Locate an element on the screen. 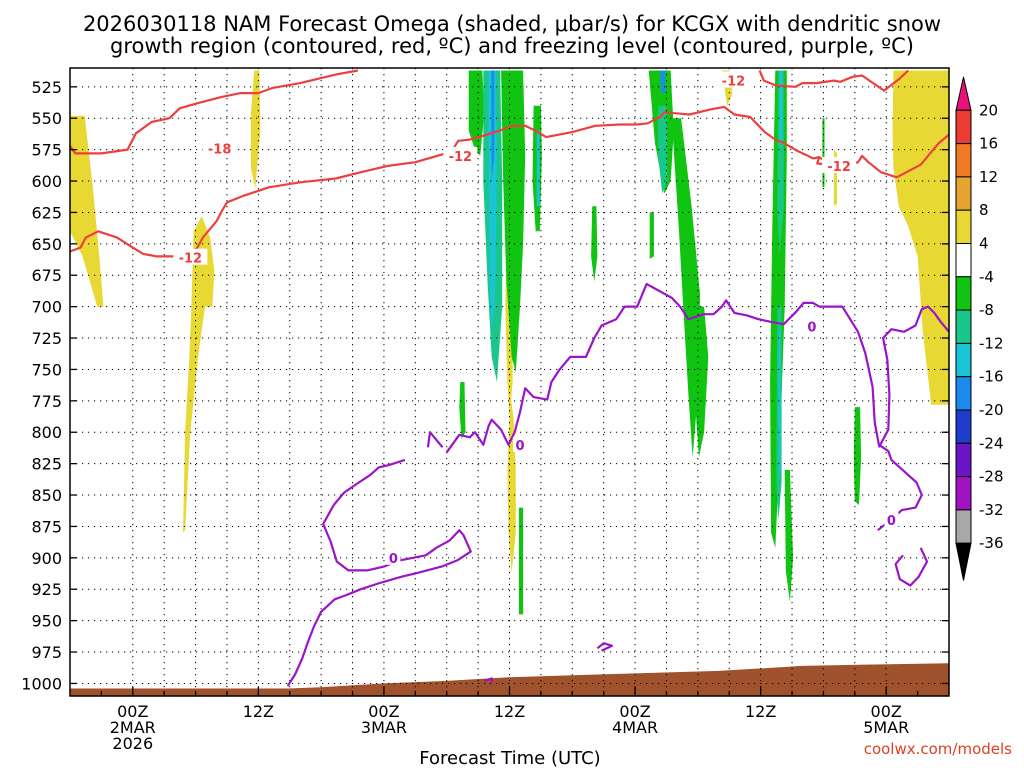 The image size is (1024, 768). dendritic-contour-label-3: -12 is located at coordinates (734, 82).